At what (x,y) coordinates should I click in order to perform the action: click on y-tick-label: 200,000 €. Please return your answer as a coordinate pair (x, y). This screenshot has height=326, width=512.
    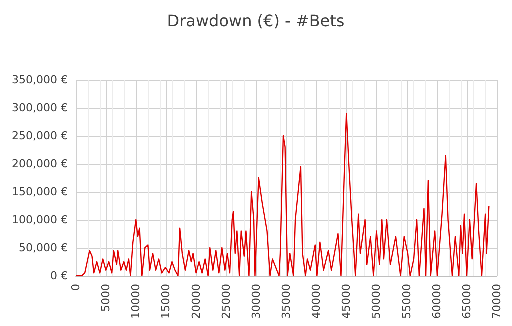
    Looking at the image, I should click on (40, 164).